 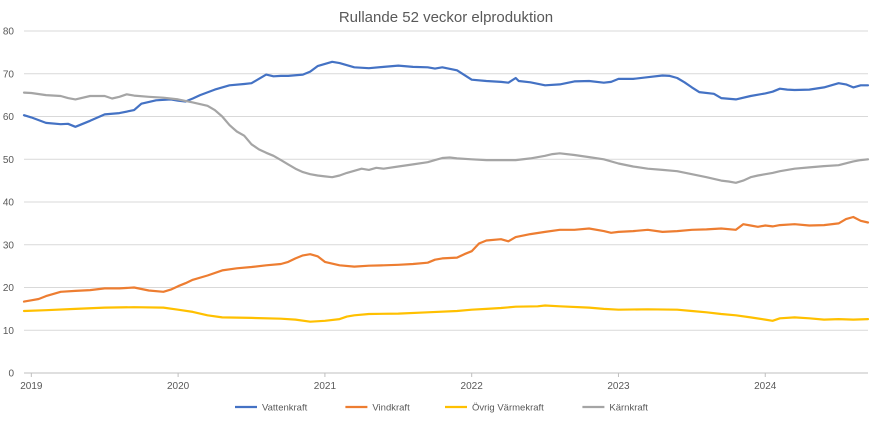 What do you see at coordinates (765, 386) in the screenshot?
I see `x-tick-label: 2024` at bounding box center [765, 386].